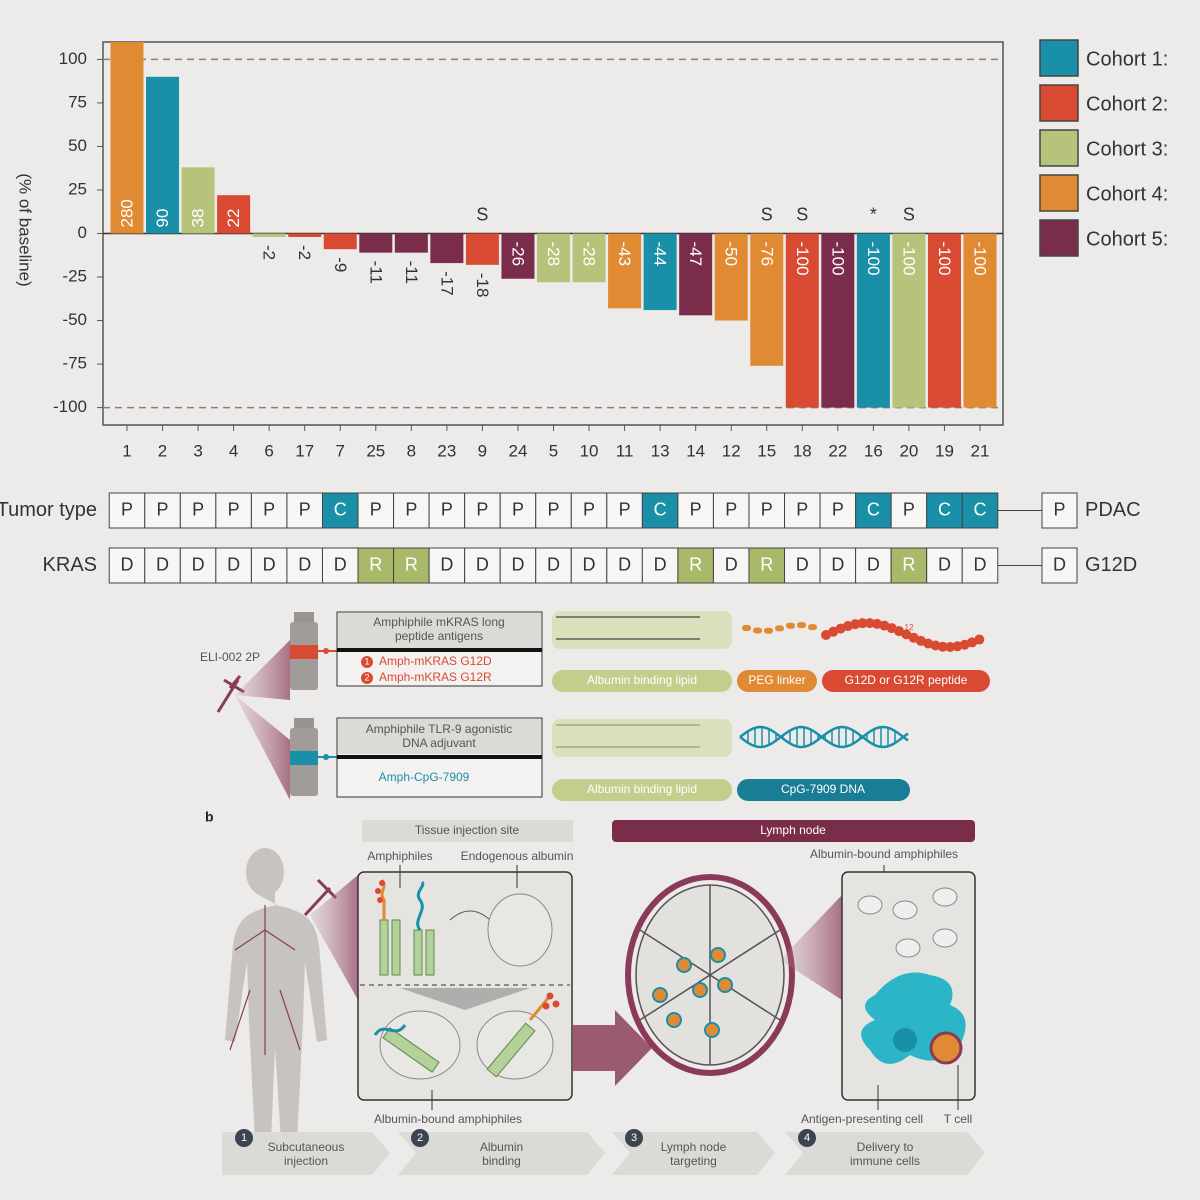 Image resolution: width=1200 pixels, height=1200 pixels. What do you see at coordinates (776, 680) in the screenshot?
I see `pill-label: PEG linker` at bounding box center [776, 680].